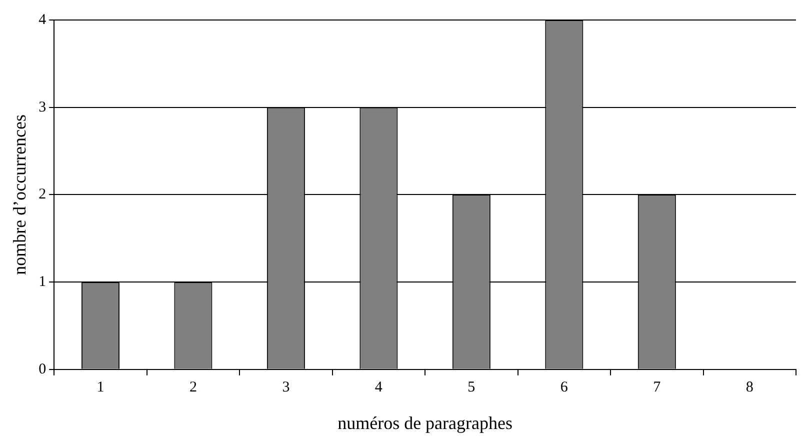 The width and height of the screenshot is (812, 443). I want to click on x-tick-label: 8, so click(750, 387).